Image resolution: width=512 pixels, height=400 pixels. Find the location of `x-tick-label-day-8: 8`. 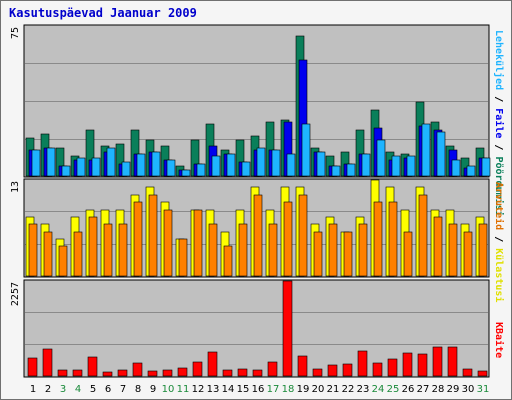

x-tick-label-day-8: 8 is located at coordinates (138, 389).